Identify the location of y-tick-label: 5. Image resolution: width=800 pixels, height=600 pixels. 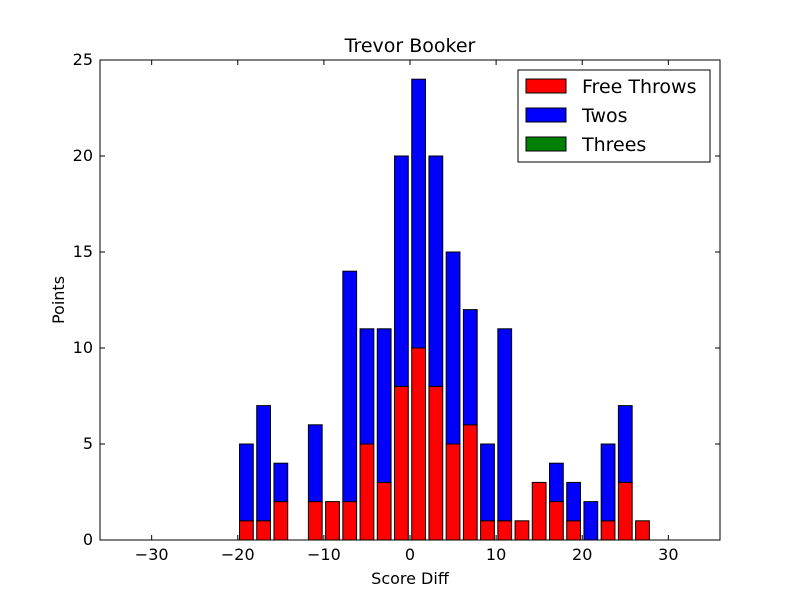
(88, 443).